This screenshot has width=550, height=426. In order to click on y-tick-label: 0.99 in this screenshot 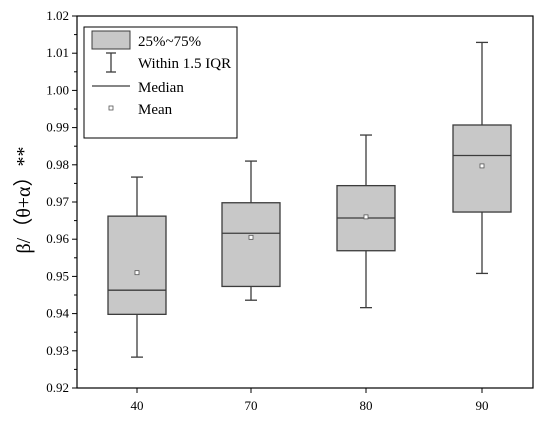, I will do `click(57, 127)`.